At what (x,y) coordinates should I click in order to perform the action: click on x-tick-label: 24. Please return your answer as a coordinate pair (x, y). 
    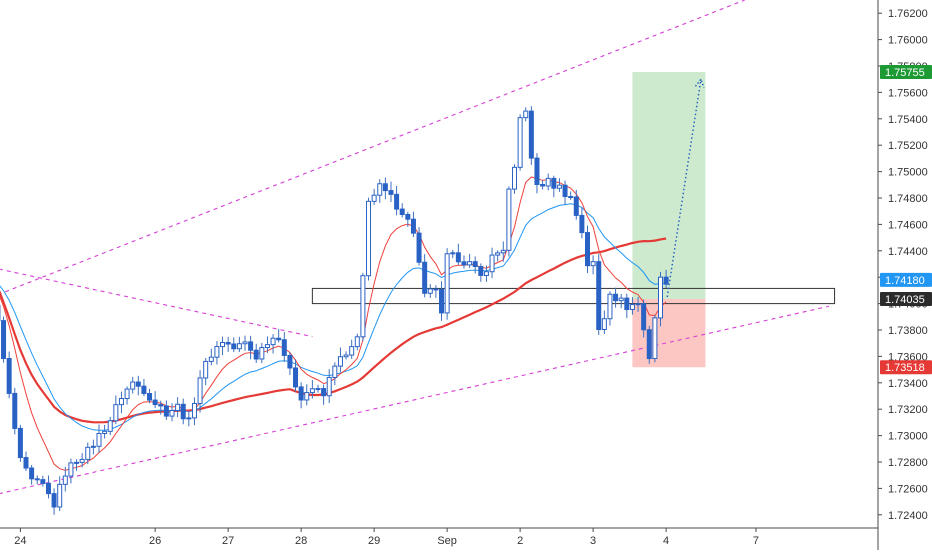
    Looking at the image, I should click on (20, 541).